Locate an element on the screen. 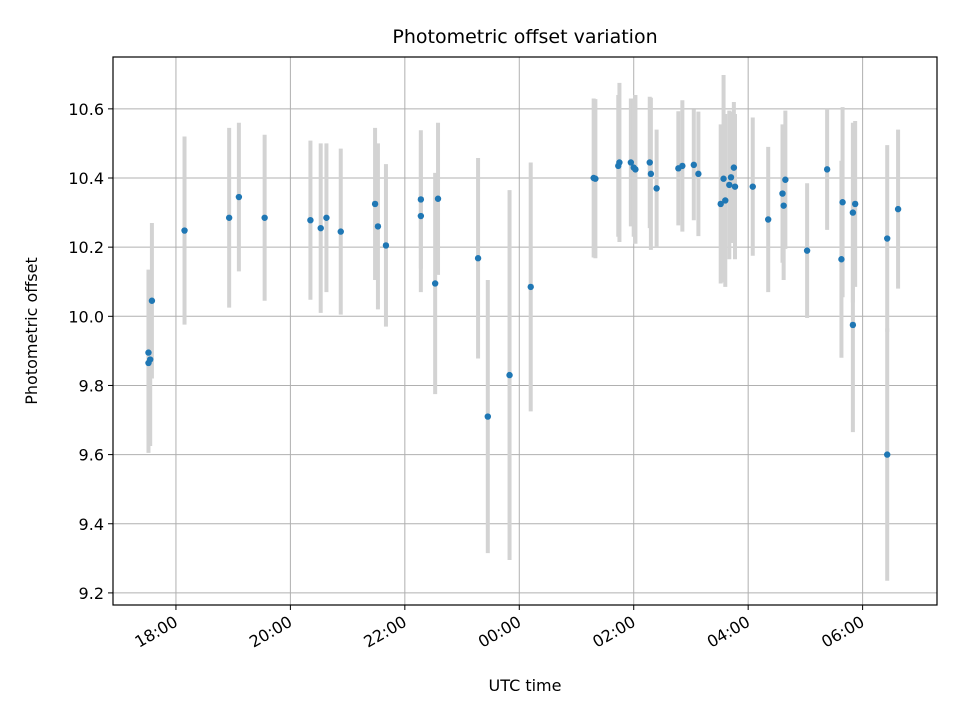 This screenshot has width=960, height=720. y-tick-label: 9.8 is located at coordinates (91, 385).